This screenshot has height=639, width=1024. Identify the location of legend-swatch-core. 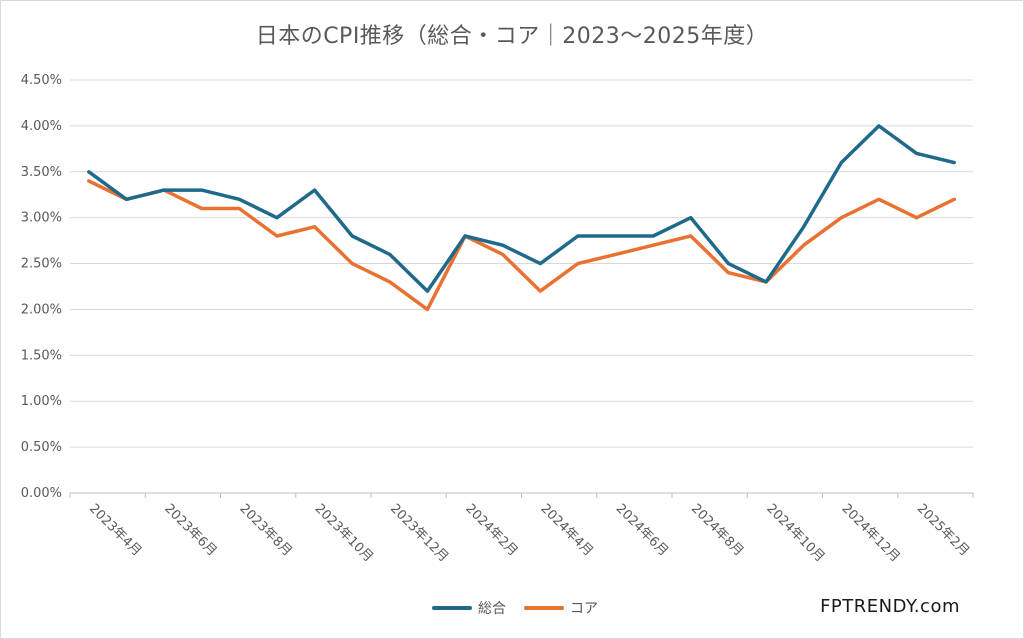
(544, 608).